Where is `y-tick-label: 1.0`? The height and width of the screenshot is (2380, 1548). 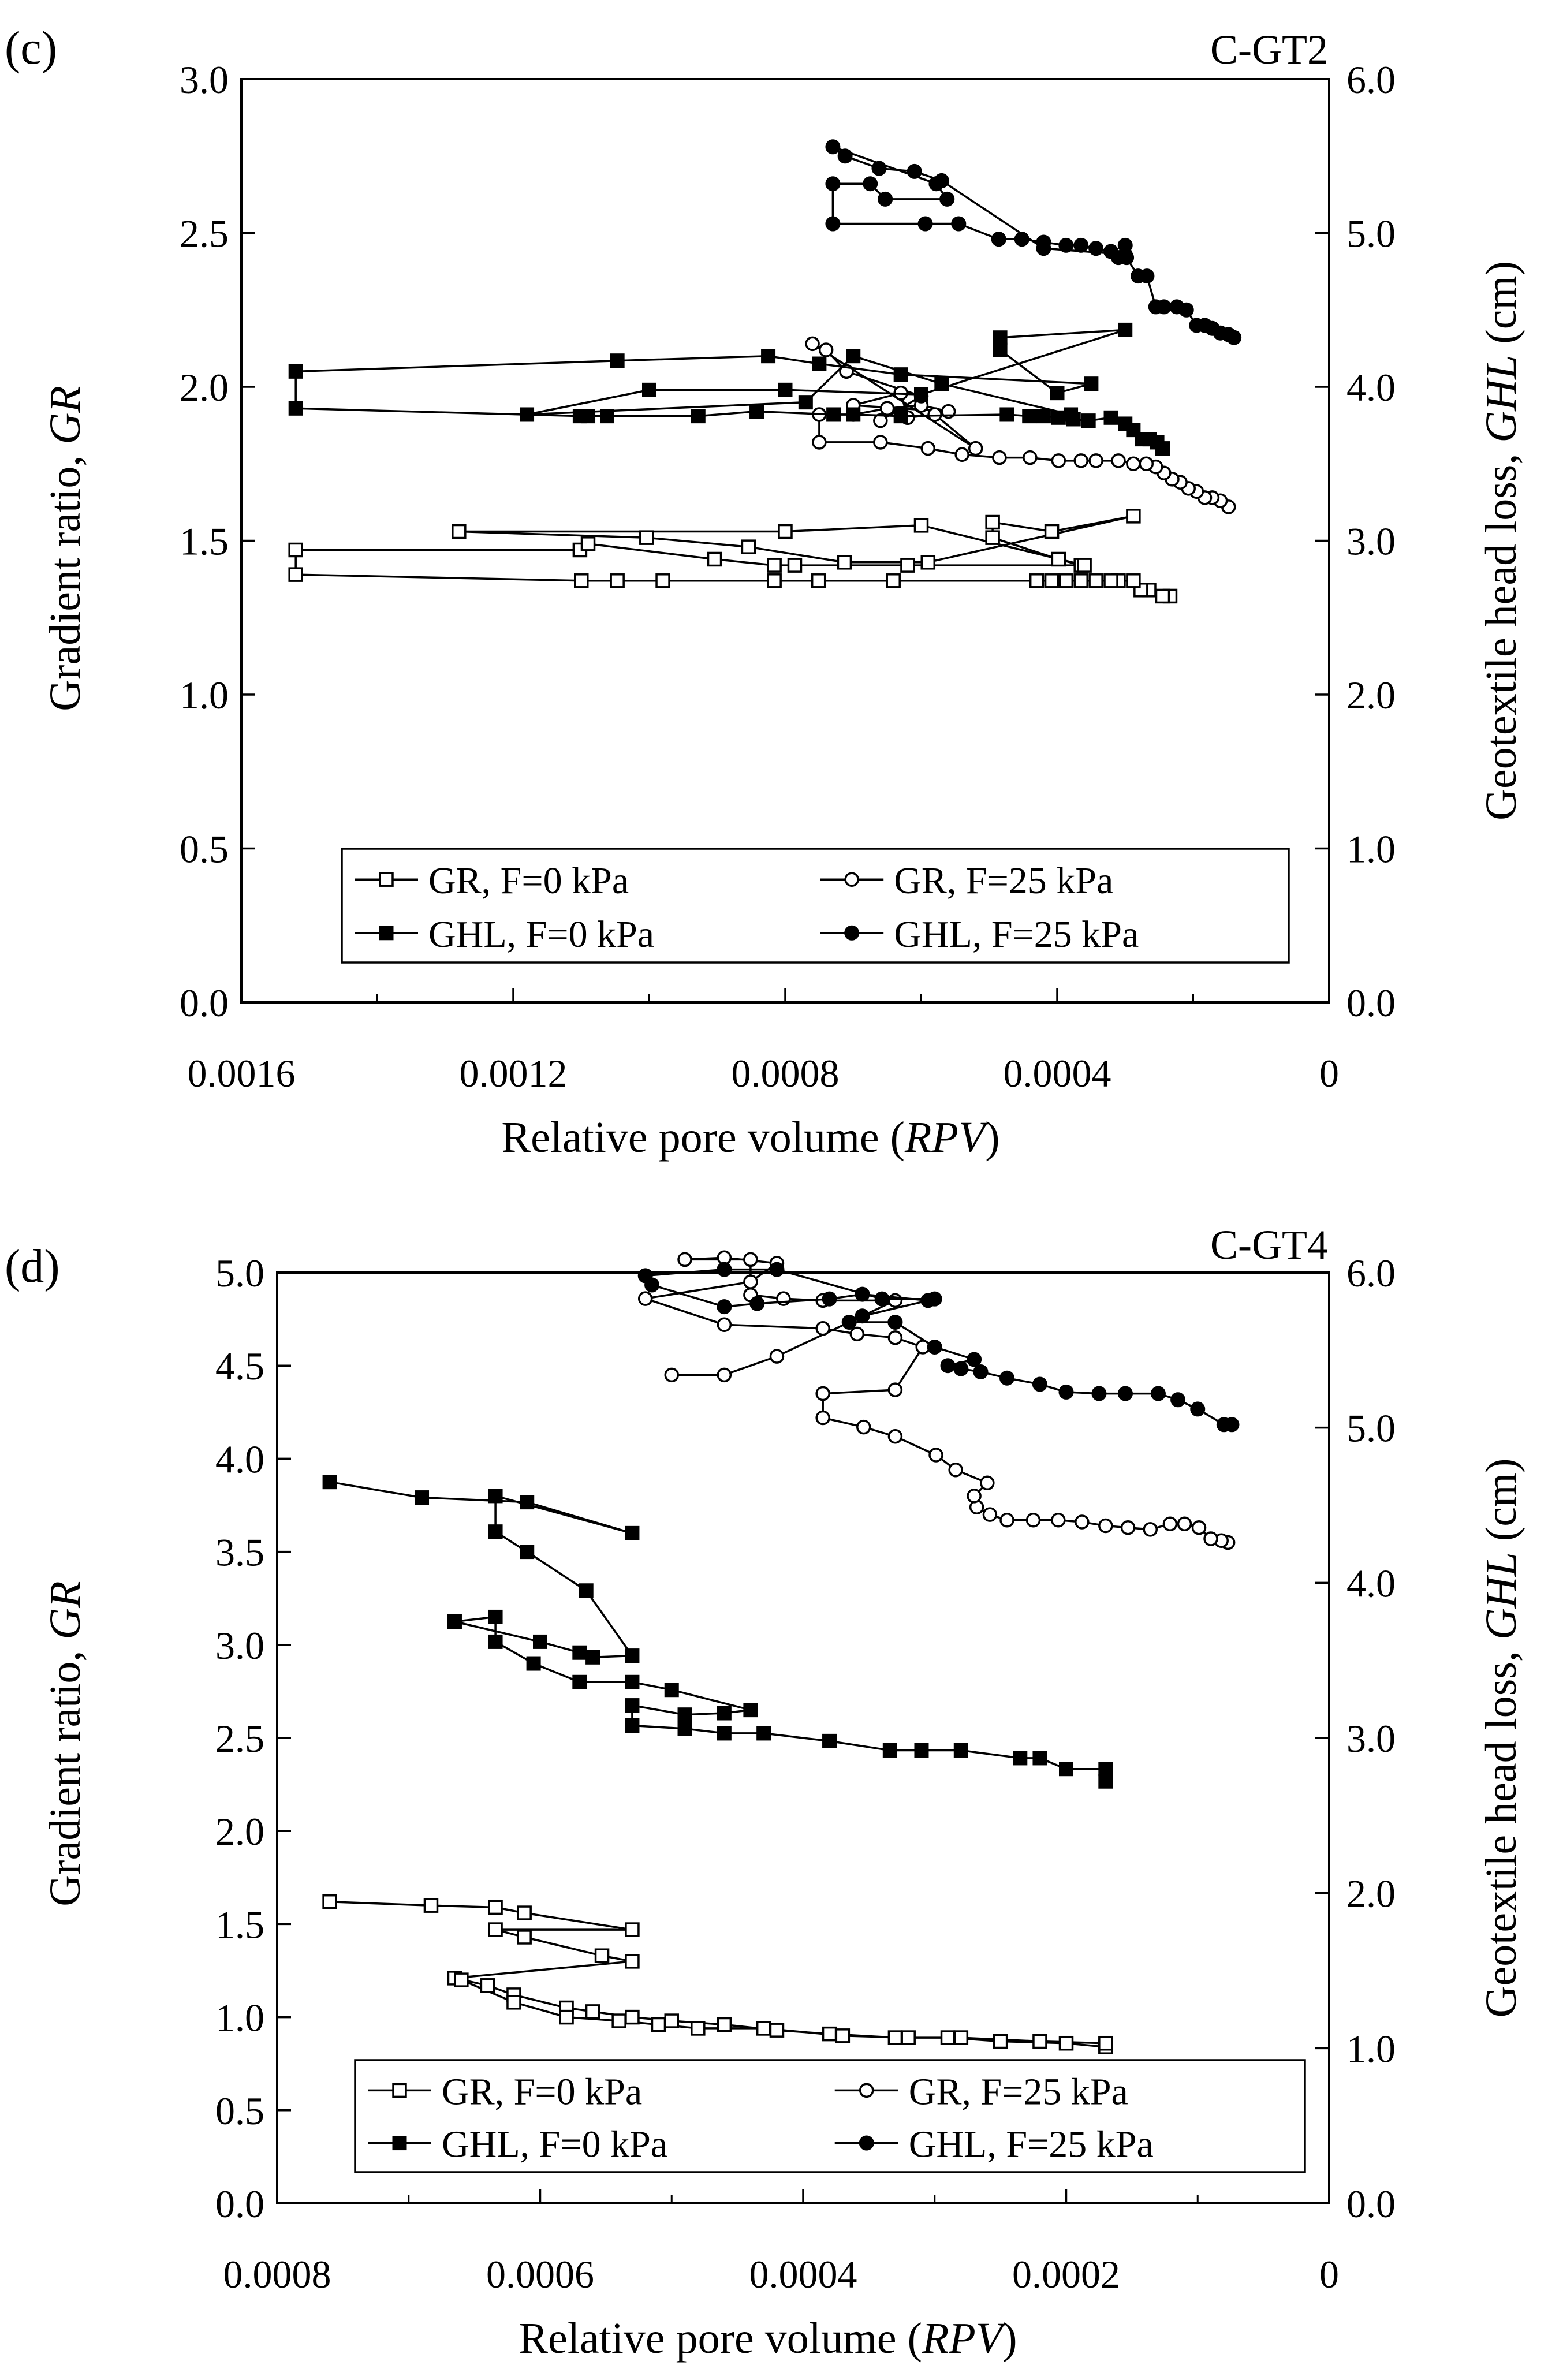
y-tick-label: 1.0 is located at coordinates (239, 2018).